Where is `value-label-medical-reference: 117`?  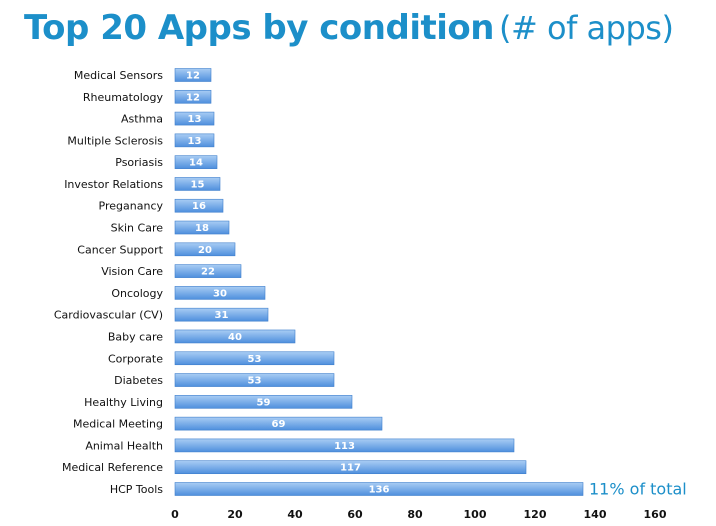
value-label-medical-reference: 117 is located at coordinates (350, 468).